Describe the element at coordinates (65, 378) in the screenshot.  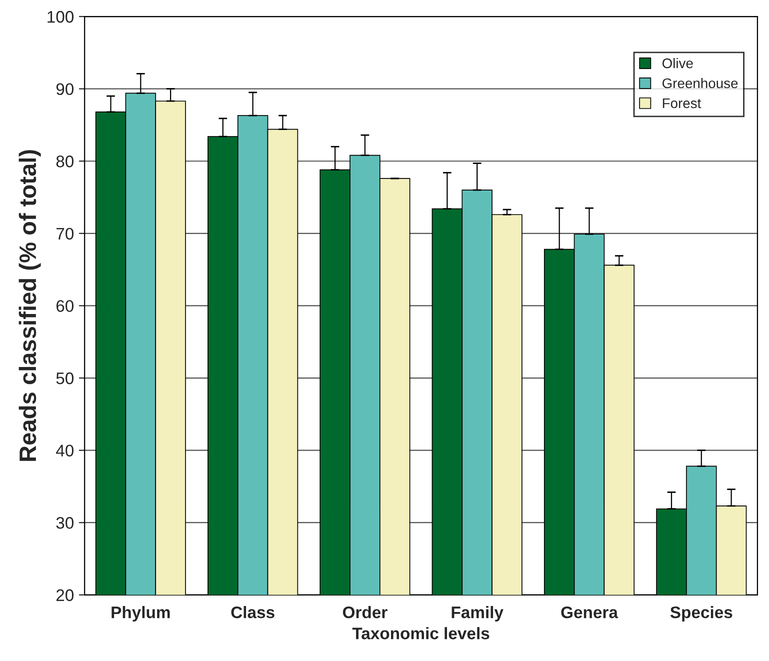
I see `y-tick-label: 50` at that location.